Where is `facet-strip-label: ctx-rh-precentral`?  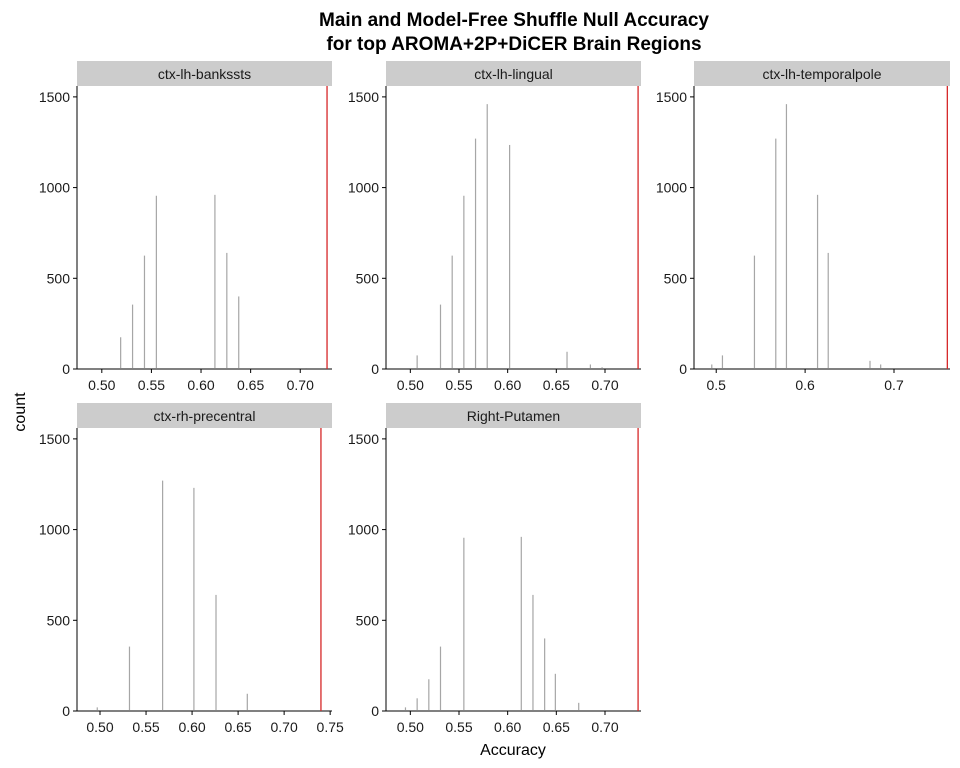
facet-strip-label: ctx-rh-precentral is located at coordinates (205, 416).